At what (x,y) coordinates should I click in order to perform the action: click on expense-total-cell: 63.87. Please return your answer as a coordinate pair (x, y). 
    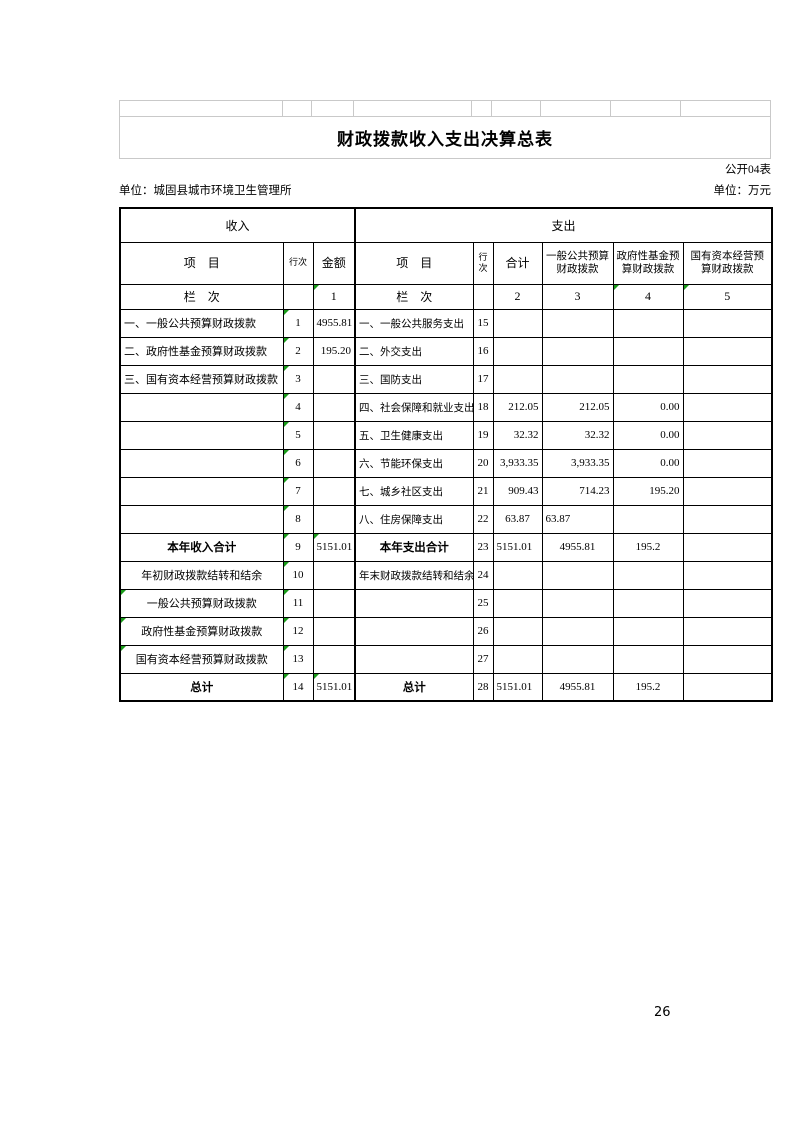
    Looking at the image, I should click on (517, 519).